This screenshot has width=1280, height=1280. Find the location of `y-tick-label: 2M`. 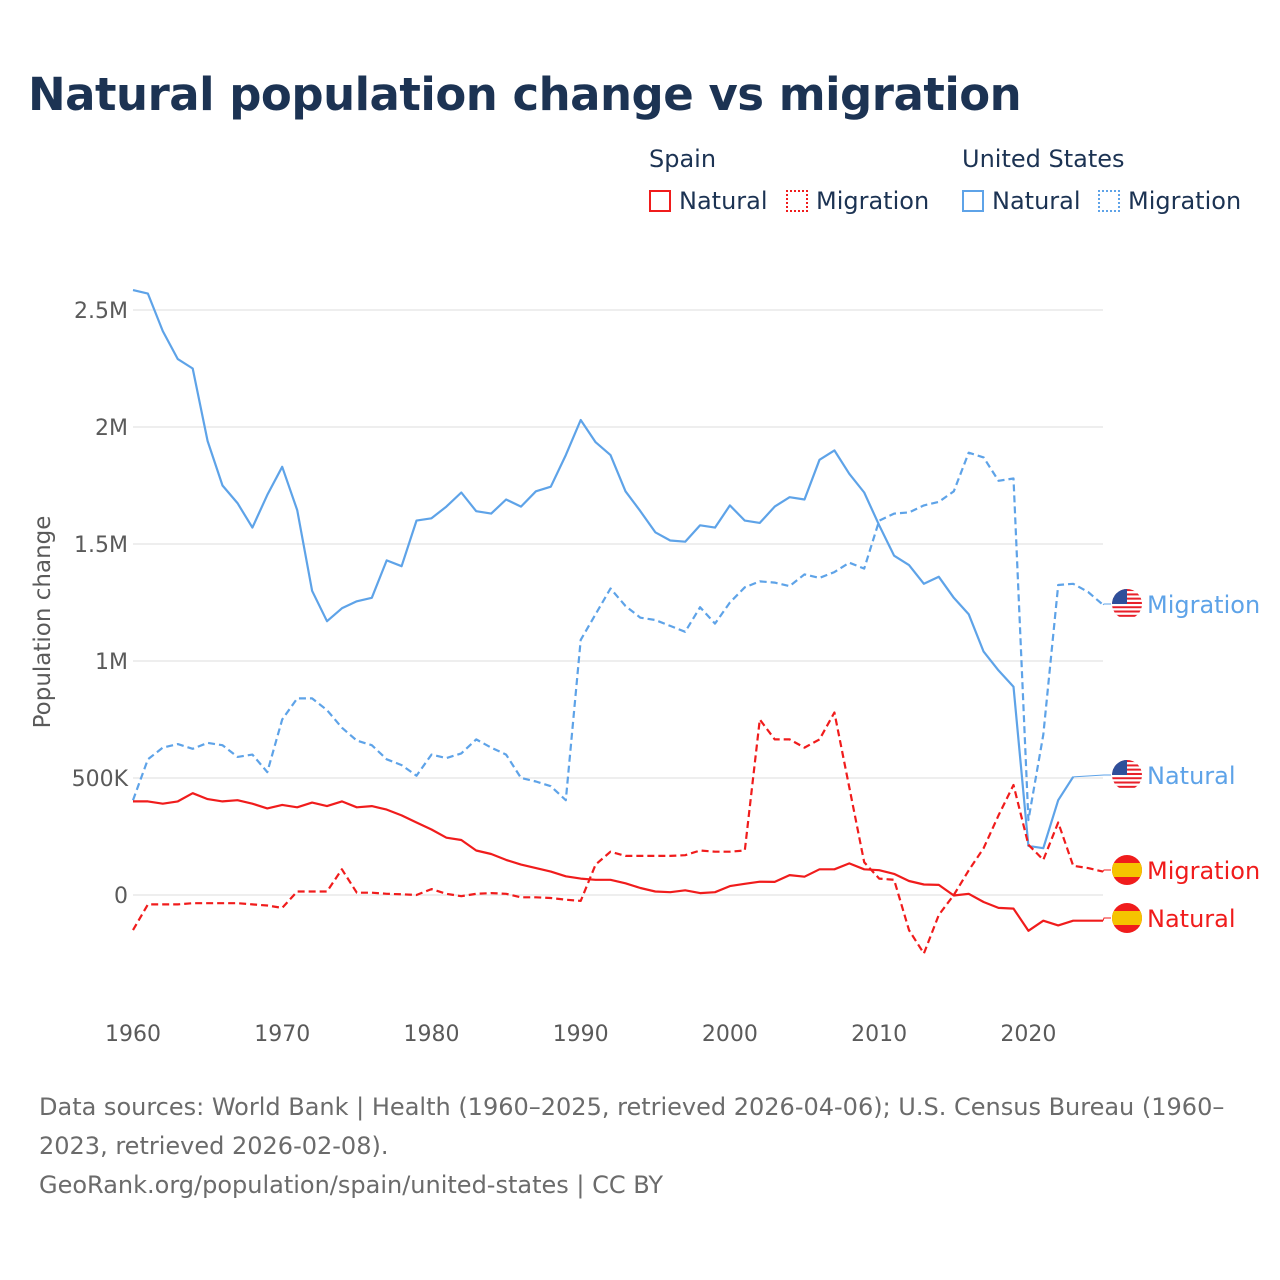

y-tick-label: 2M is located at coordinates (111, 428).